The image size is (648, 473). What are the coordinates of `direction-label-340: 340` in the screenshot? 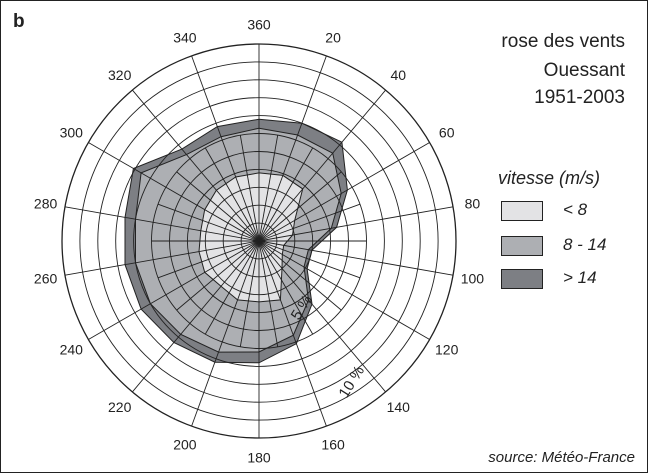 It's located at (185, 37).